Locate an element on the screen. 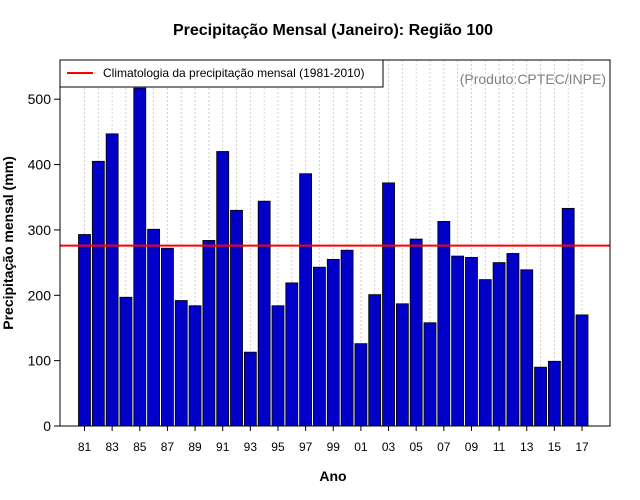 This screenshot has height=500, width=640. y-tick-label: 0 is located at coordinates (47, 426).